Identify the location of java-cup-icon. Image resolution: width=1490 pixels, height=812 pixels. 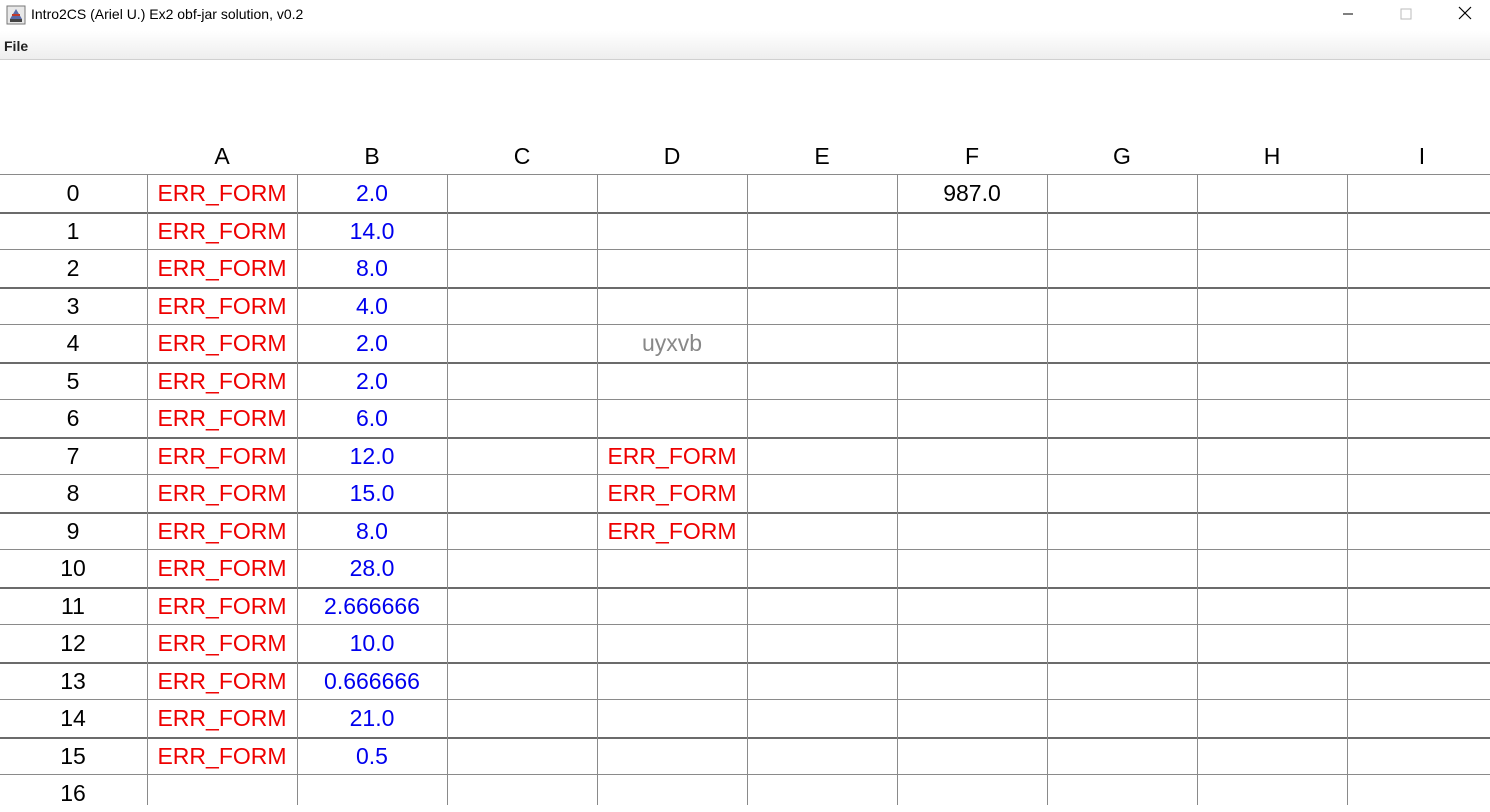
(16, 15).